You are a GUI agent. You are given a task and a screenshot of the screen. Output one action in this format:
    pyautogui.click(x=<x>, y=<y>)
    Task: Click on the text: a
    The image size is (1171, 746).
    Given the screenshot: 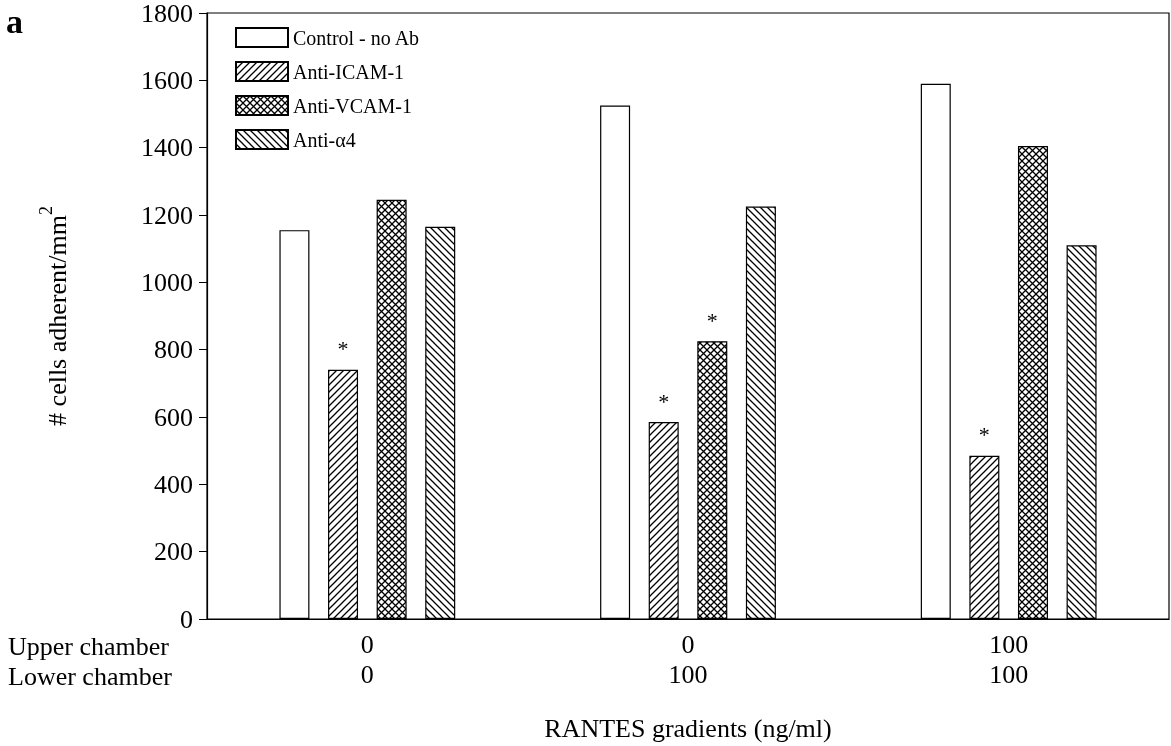 What is the action you would take?
    pyautogui.click(x=14, y=21)
    